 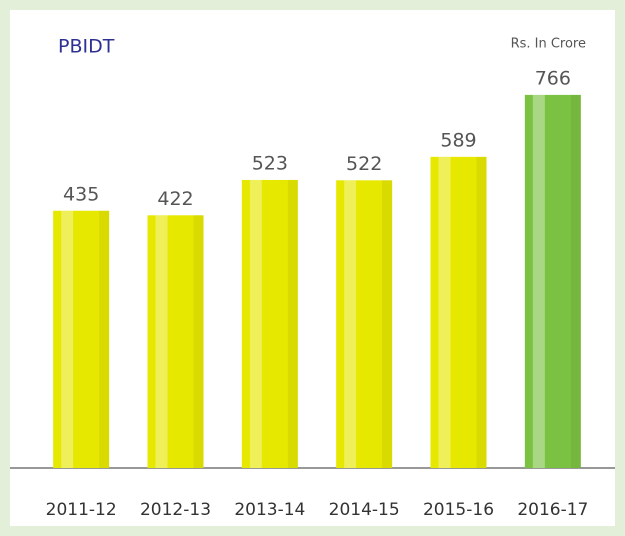 I want to click on x-tick-label: 2012-13, so click(x=175, y=510).